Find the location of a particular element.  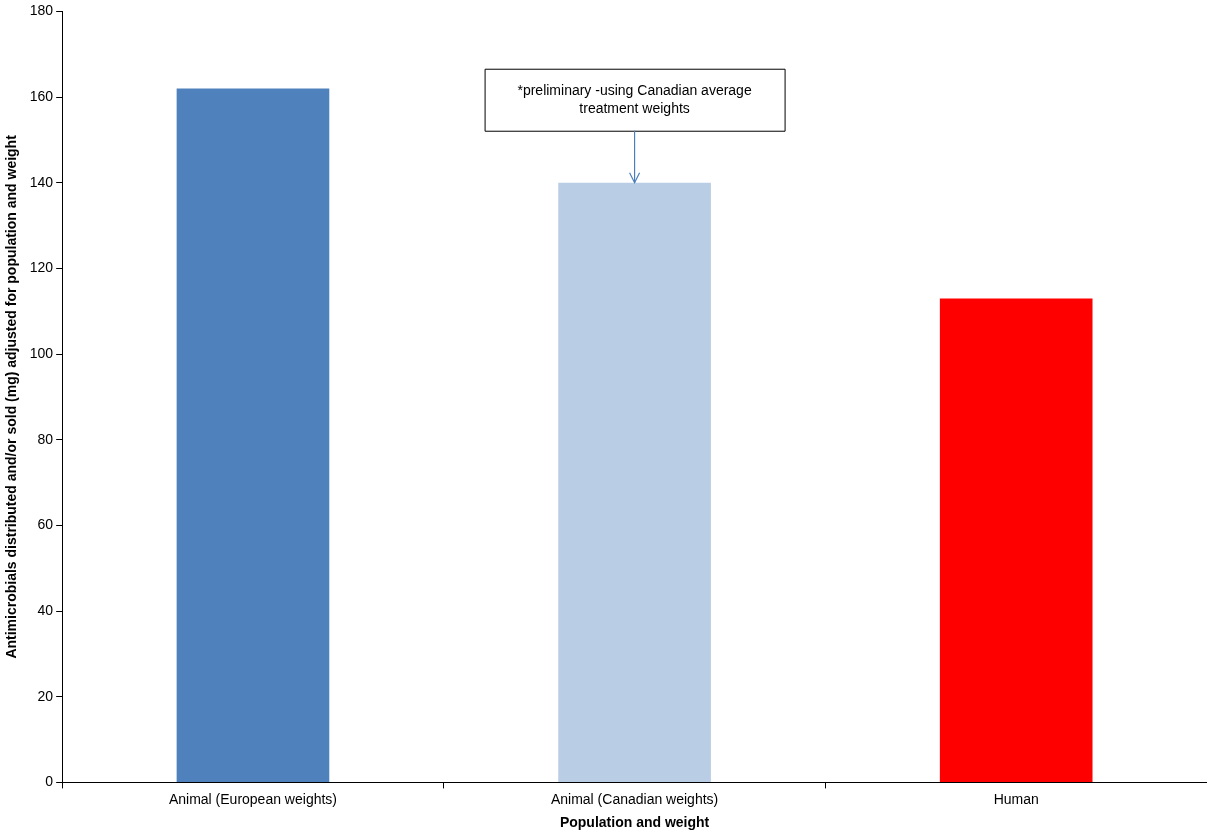

y-axis-title: Antimicrobials distributed and/or sold (mg) adjusted for population and weight is located at coordinates (11, 396).